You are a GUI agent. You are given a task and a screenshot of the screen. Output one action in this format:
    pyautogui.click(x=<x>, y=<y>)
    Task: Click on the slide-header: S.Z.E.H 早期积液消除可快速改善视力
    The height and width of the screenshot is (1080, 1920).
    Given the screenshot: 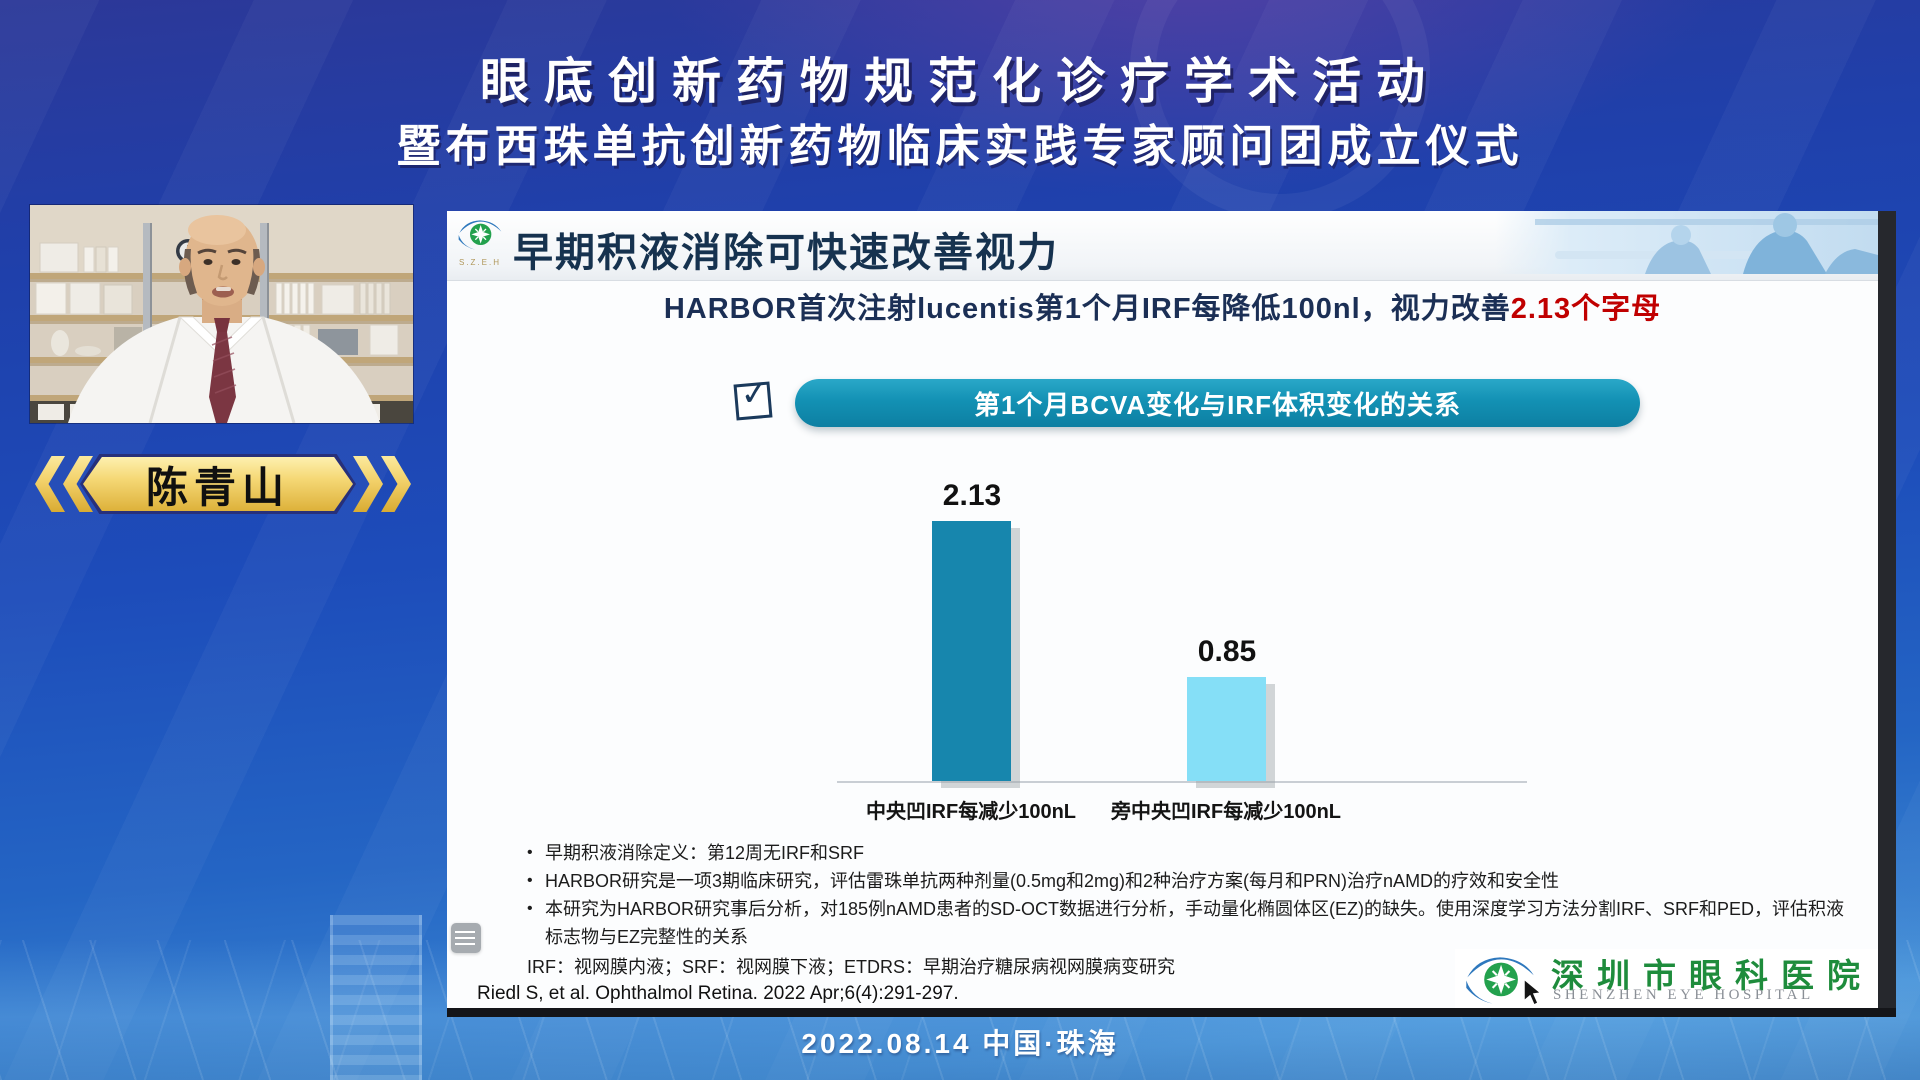 What is the action you would take?
    pyautogui.click(x=1162, y=246)
    